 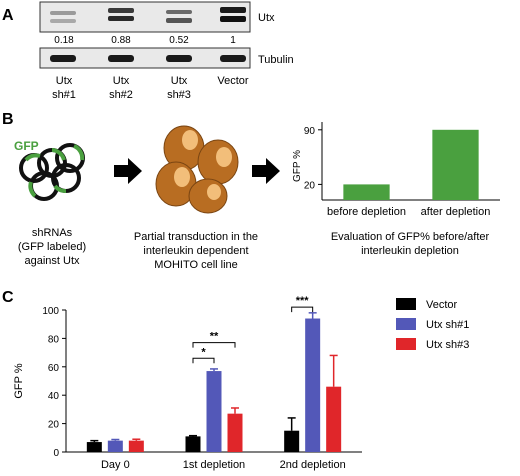 I want to click on significance-stars: ***, so click(x=303, y=301).